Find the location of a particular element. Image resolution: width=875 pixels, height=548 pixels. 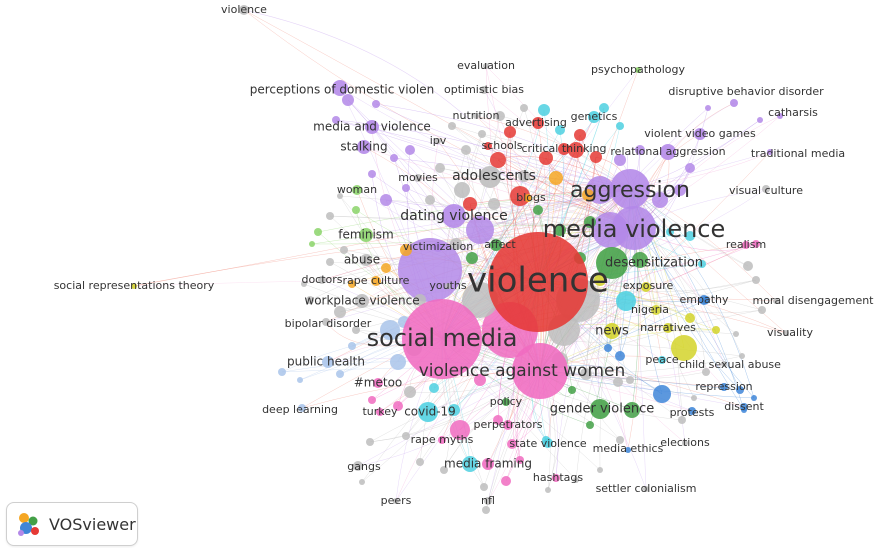

keyword-label: disruptive behavior disorder is located at coordinates (746, 91).